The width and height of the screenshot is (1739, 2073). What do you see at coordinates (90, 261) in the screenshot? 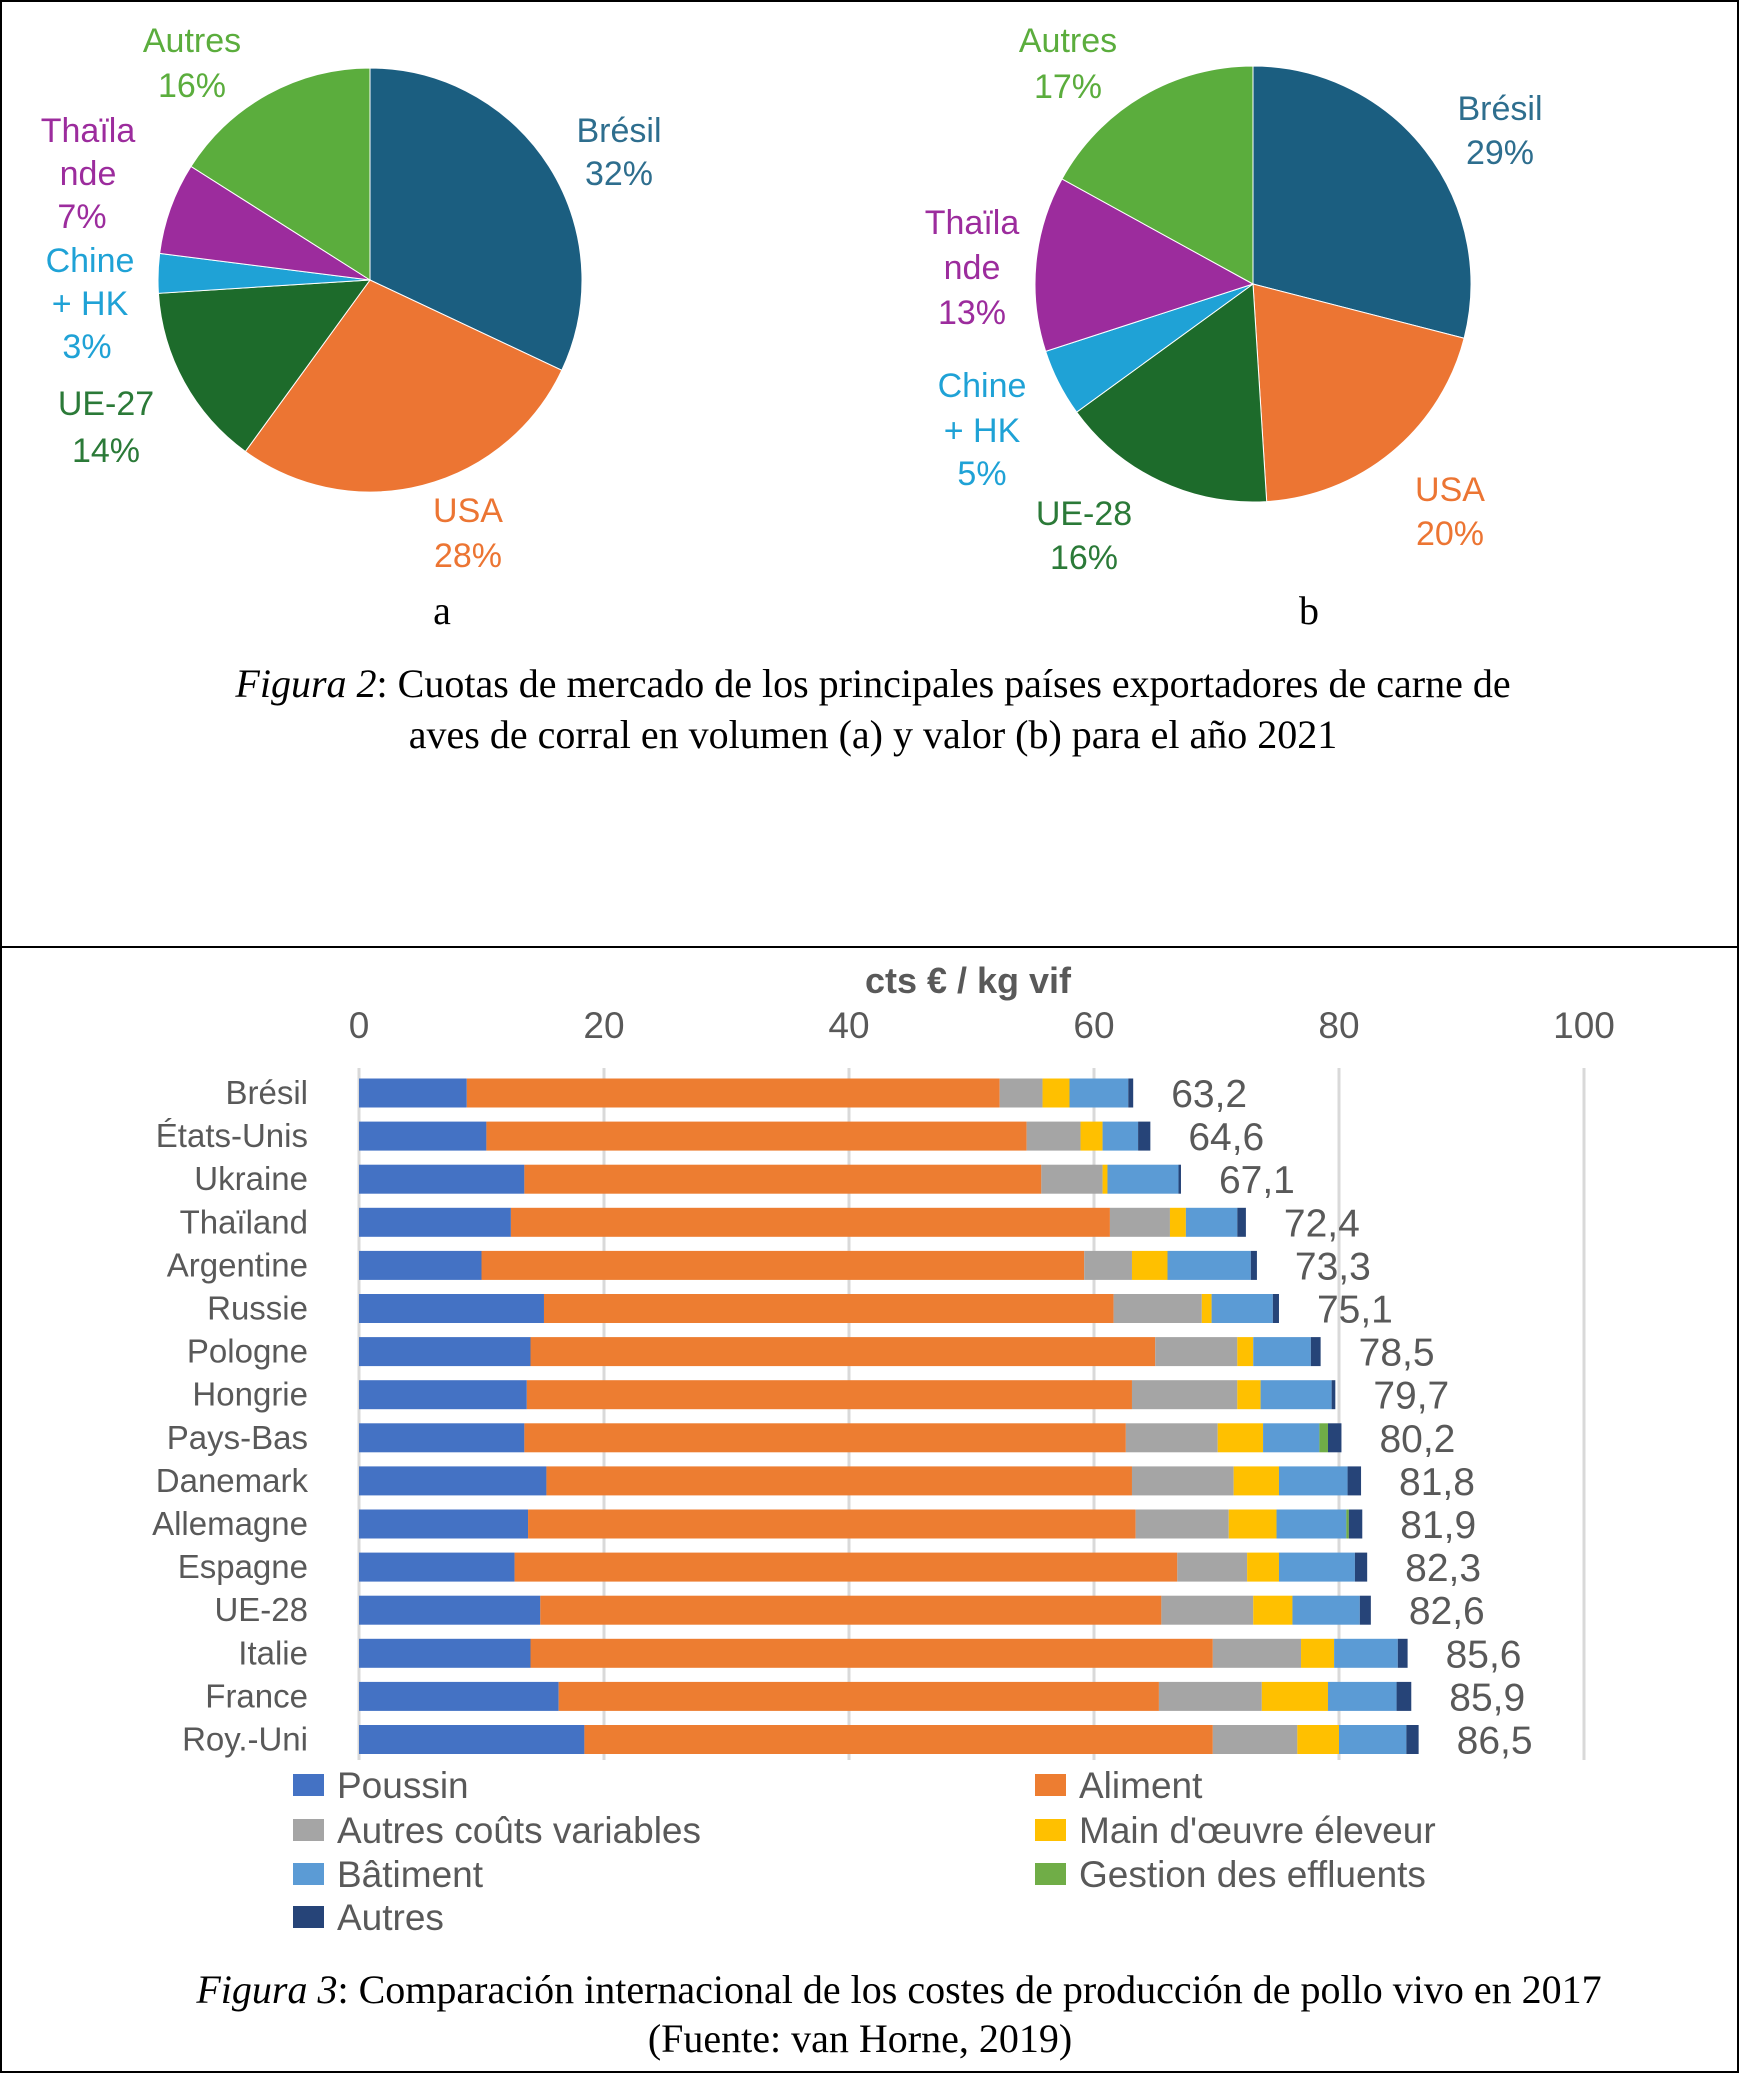
I see `pie-label: Chine` at bounding box center [90, 261].